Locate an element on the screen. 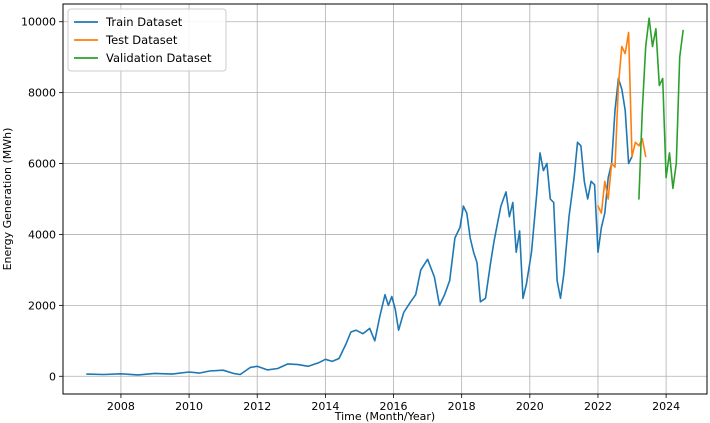  legend-label: Train Dataset is located at coordinates (144, 22).